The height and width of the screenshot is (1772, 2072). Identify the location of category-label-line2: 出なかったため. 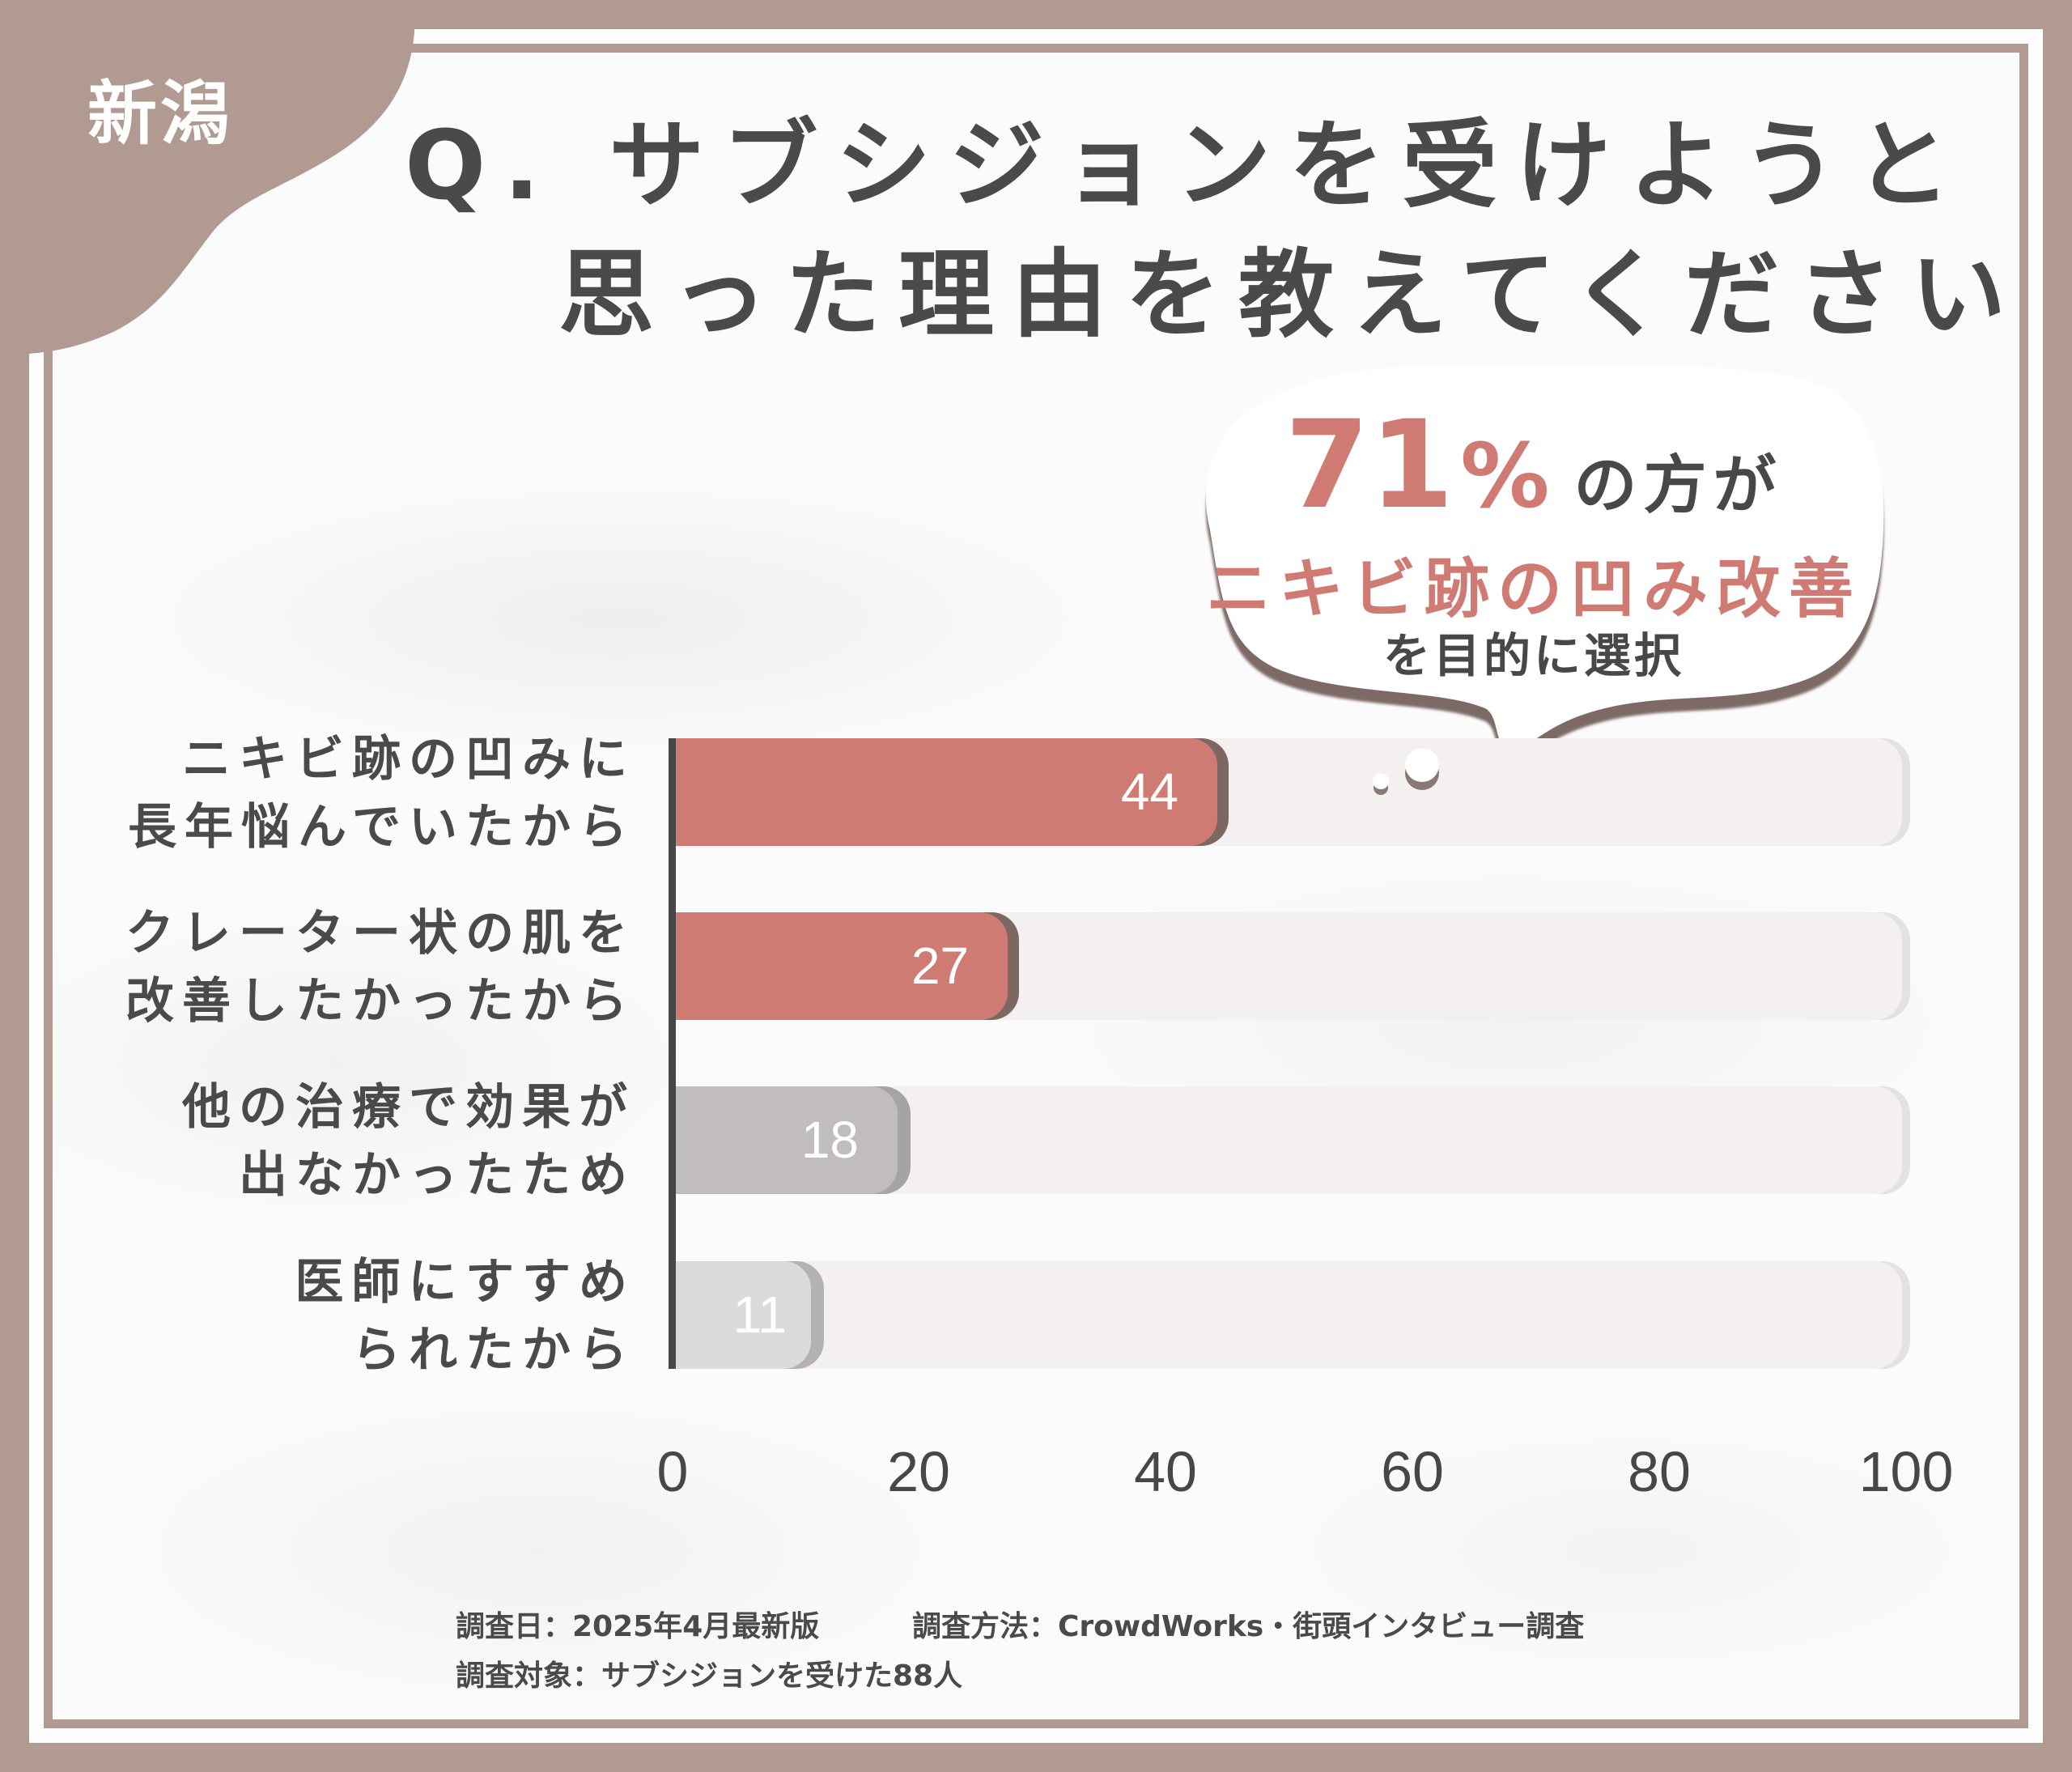
(437, 1176).